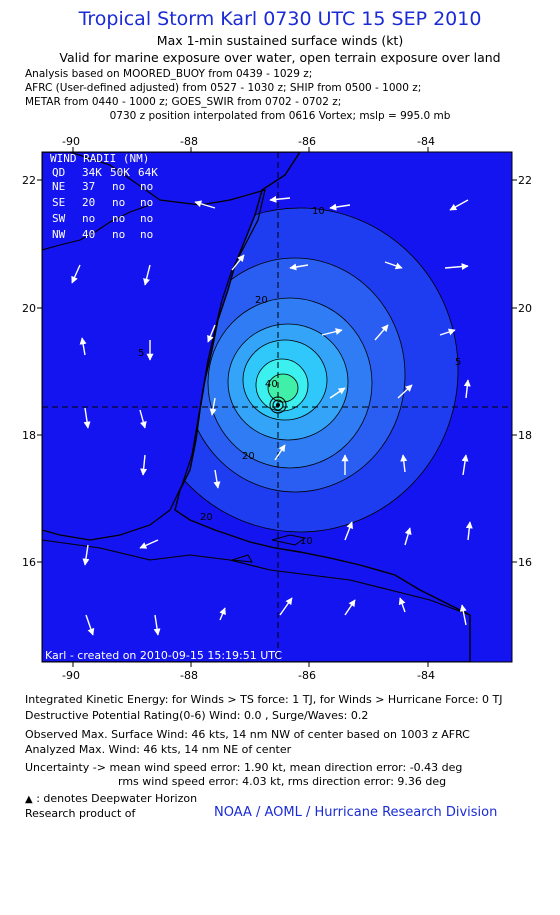 The height and width of the screenshot is (915, 560). Describe the element at coordinates (32, 371) in the screenshot. I see `lat-axis-left: 22 20 18 16` at that location.